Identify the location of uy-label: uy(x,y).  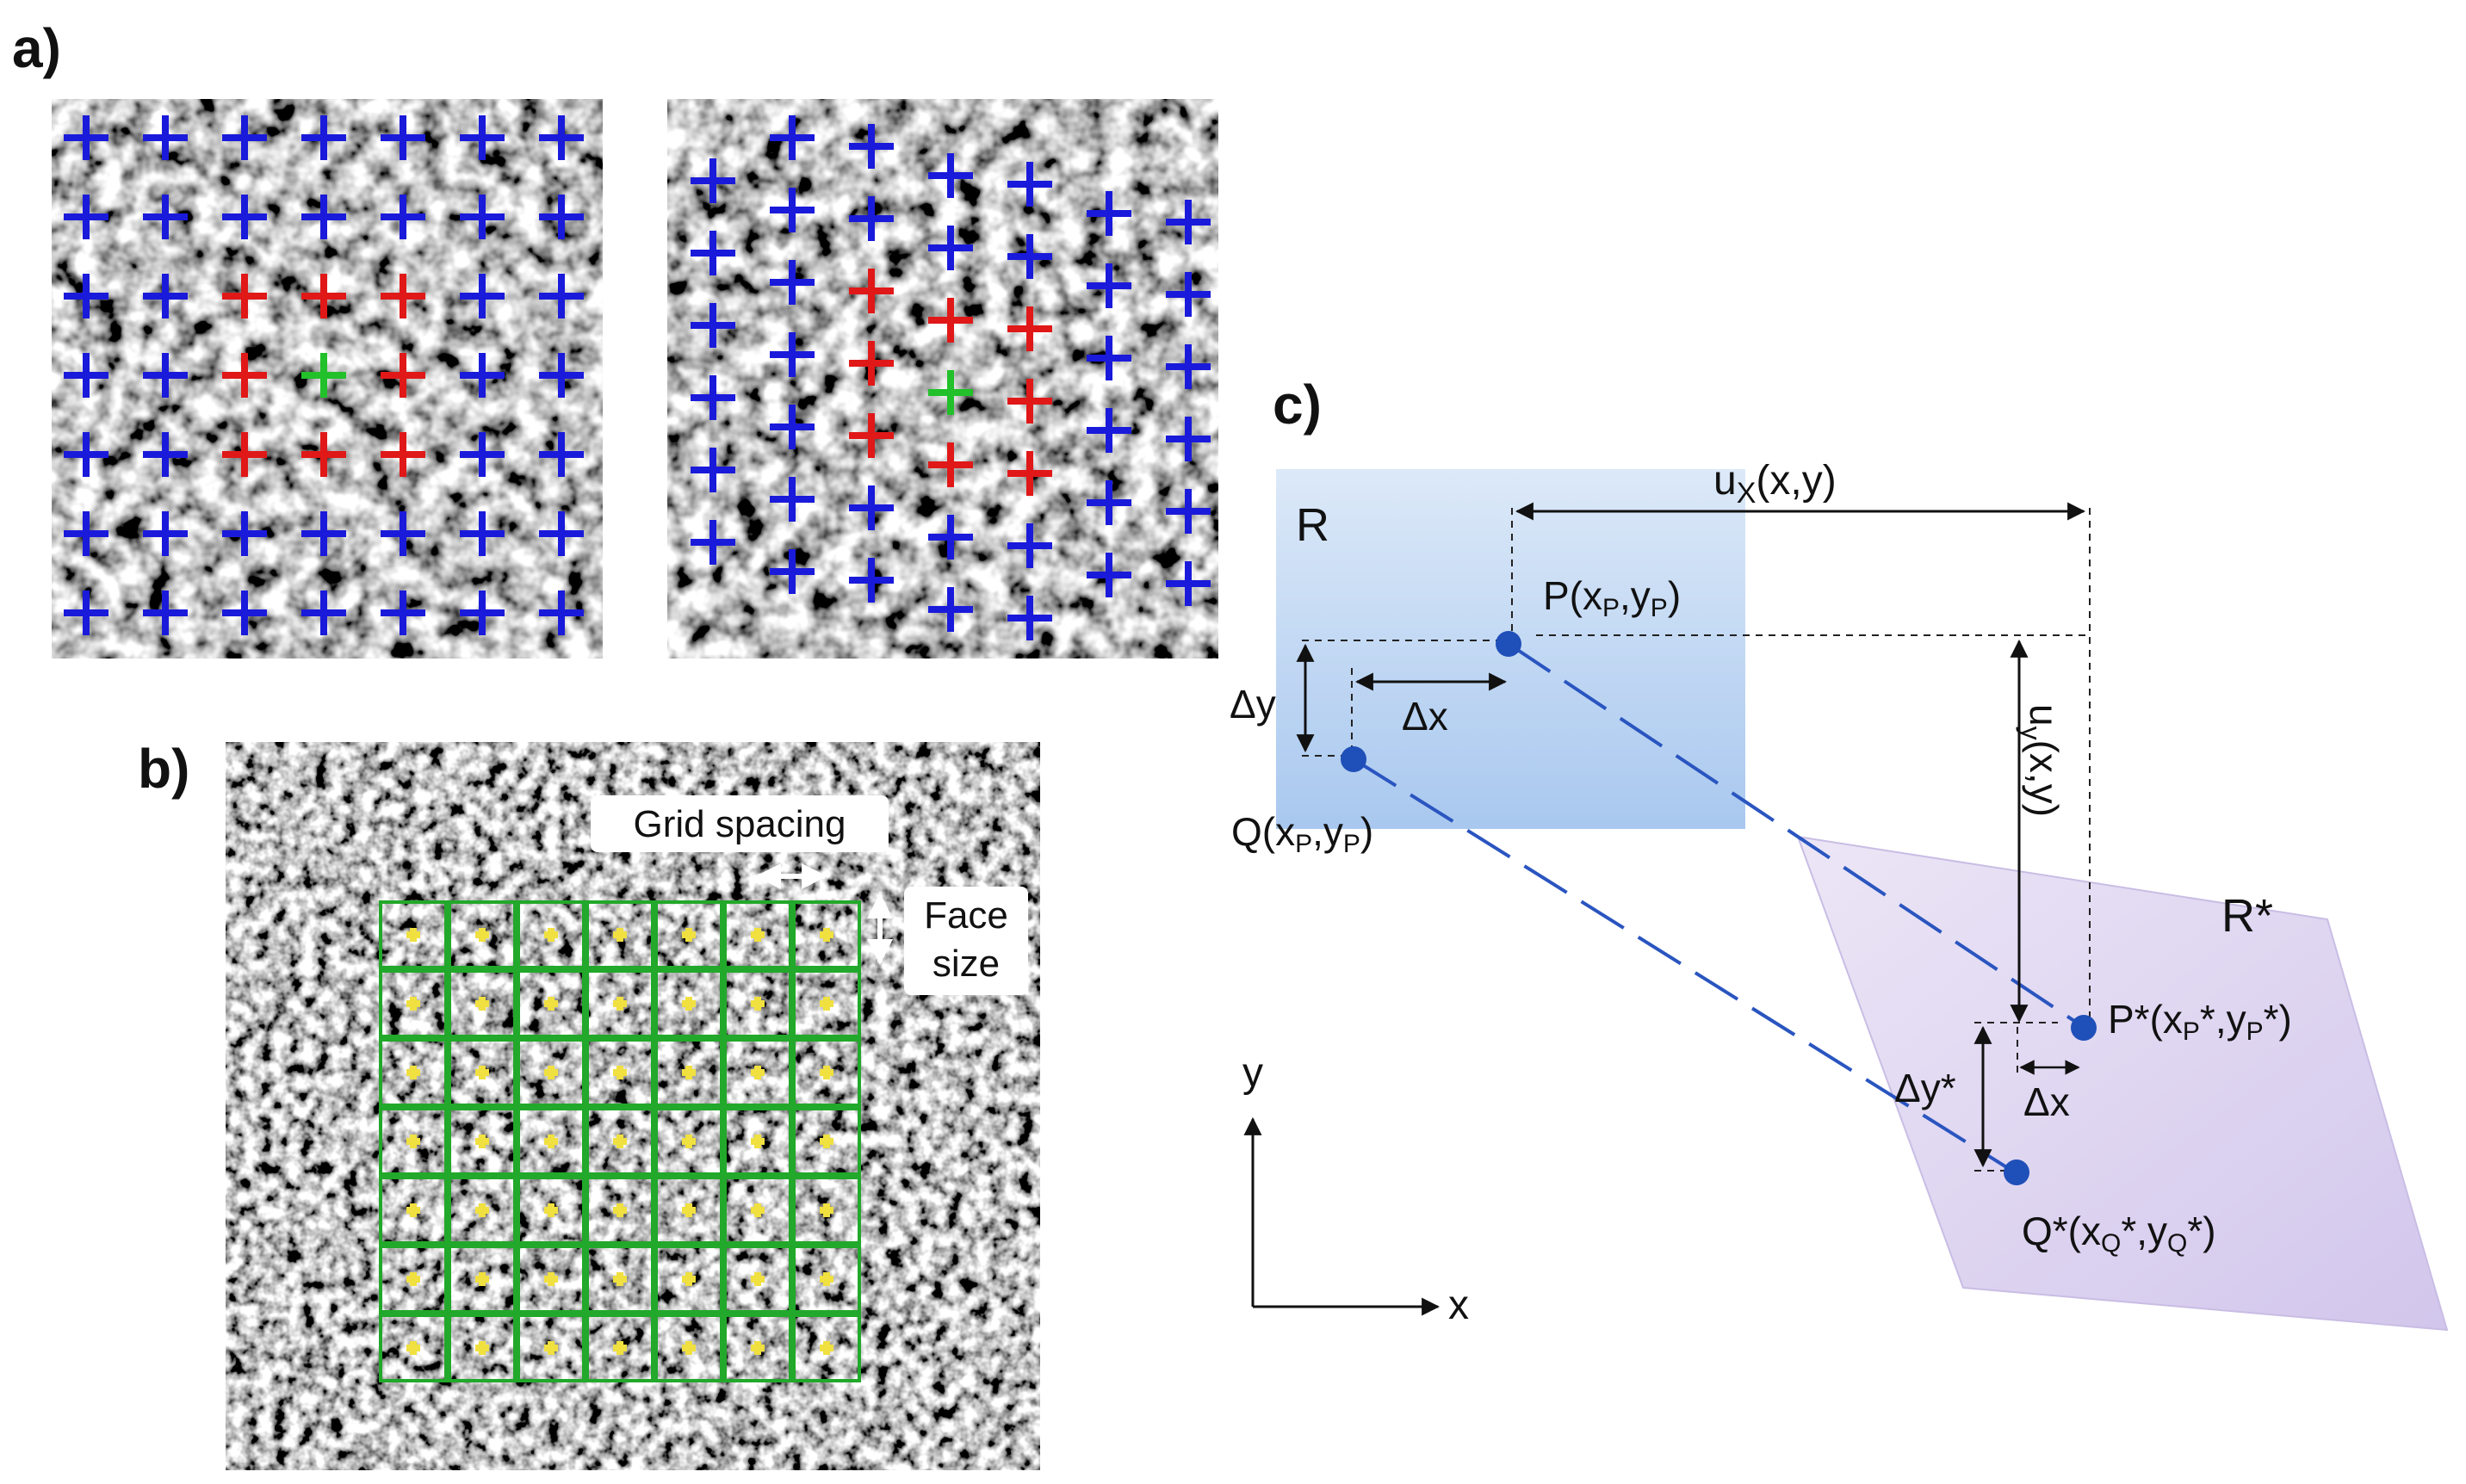
(2041, 760).